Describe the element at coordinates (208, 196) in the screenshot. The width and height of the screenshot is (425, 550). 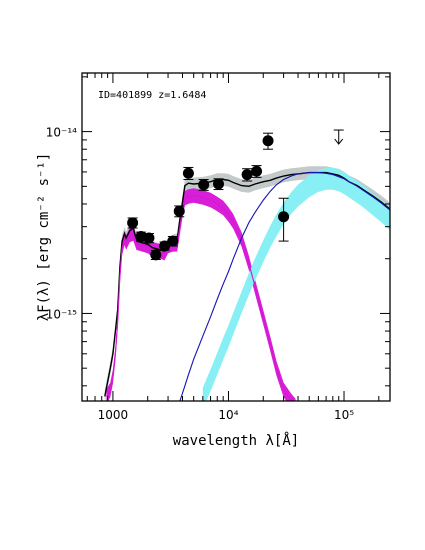
I see `observed-points` at that location.